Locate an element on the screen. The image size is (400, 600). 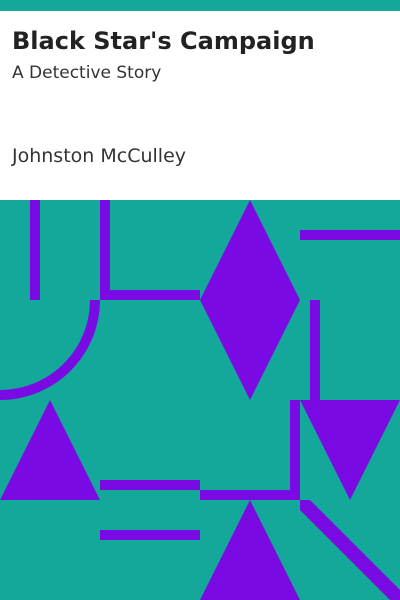
step-vertical-bar is located at coordinates (295, 450).